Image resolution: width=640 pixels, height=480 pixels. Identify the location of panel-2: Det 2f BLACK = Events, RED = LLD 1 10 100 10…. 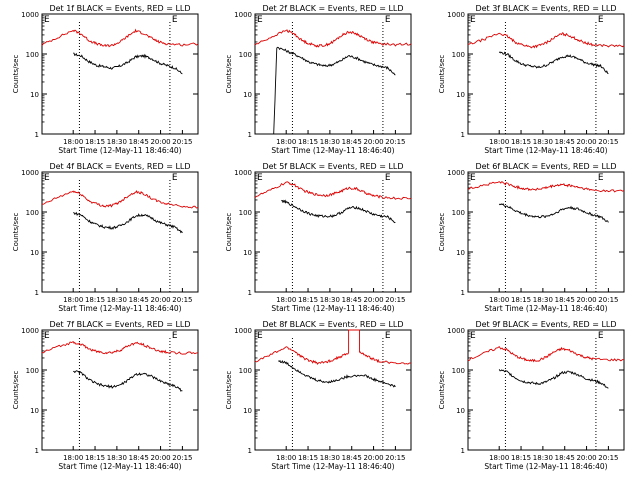
(318, 79).